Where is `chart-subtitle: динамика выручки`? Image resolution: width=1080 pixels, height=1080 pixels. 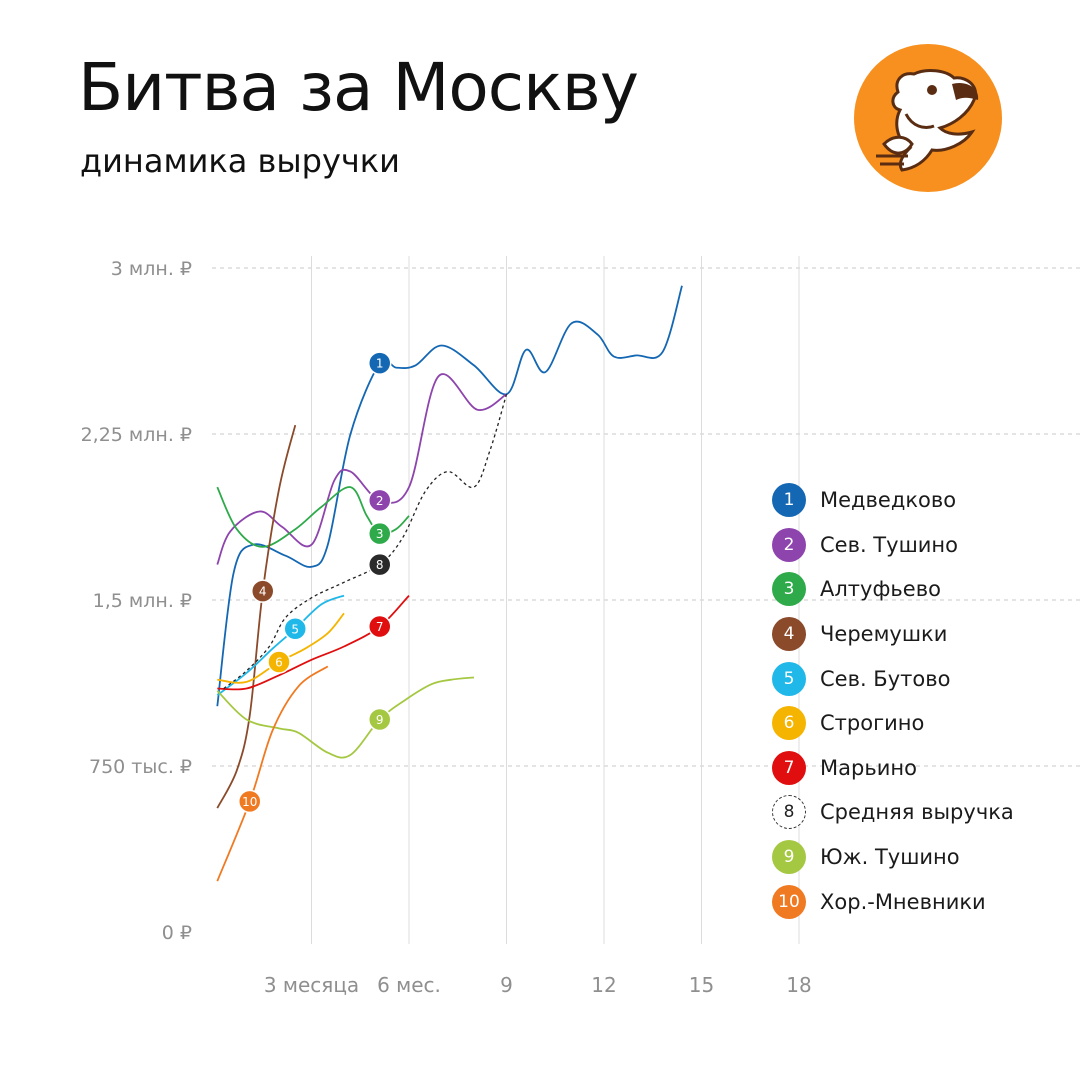
chart-subtitle: динамика выручки is located at coordinates (240, 161).